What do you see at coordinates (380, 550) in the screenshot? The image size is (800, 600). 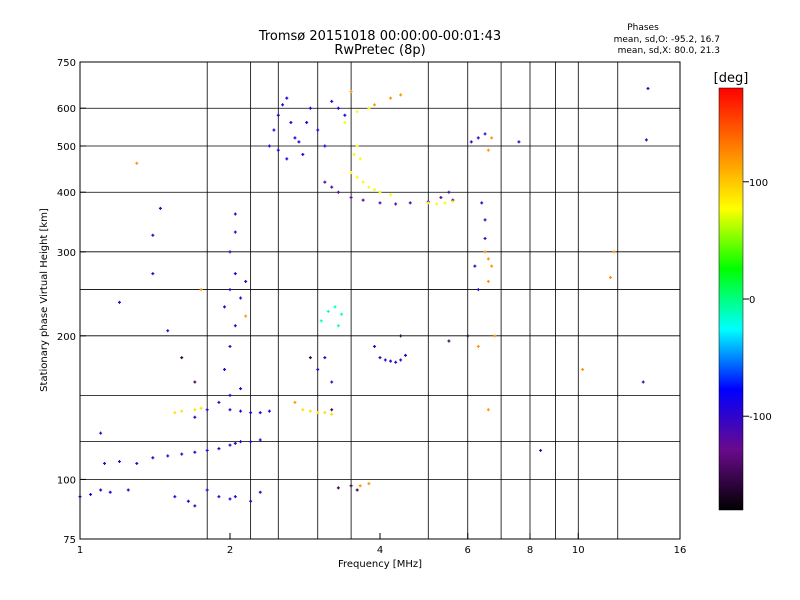 I see `x-tick-label: 4` at bounding box center [380, 550].